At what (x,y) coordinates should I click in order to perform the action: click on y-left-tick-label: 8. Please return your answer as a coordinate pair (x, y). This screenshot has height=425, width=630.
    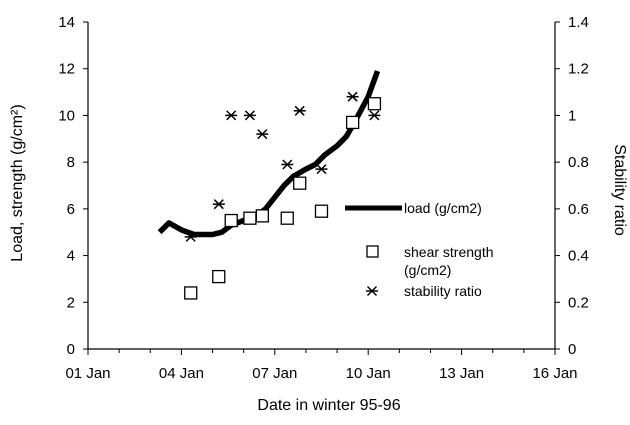
    Looking at the image, I should click on (71, 162).